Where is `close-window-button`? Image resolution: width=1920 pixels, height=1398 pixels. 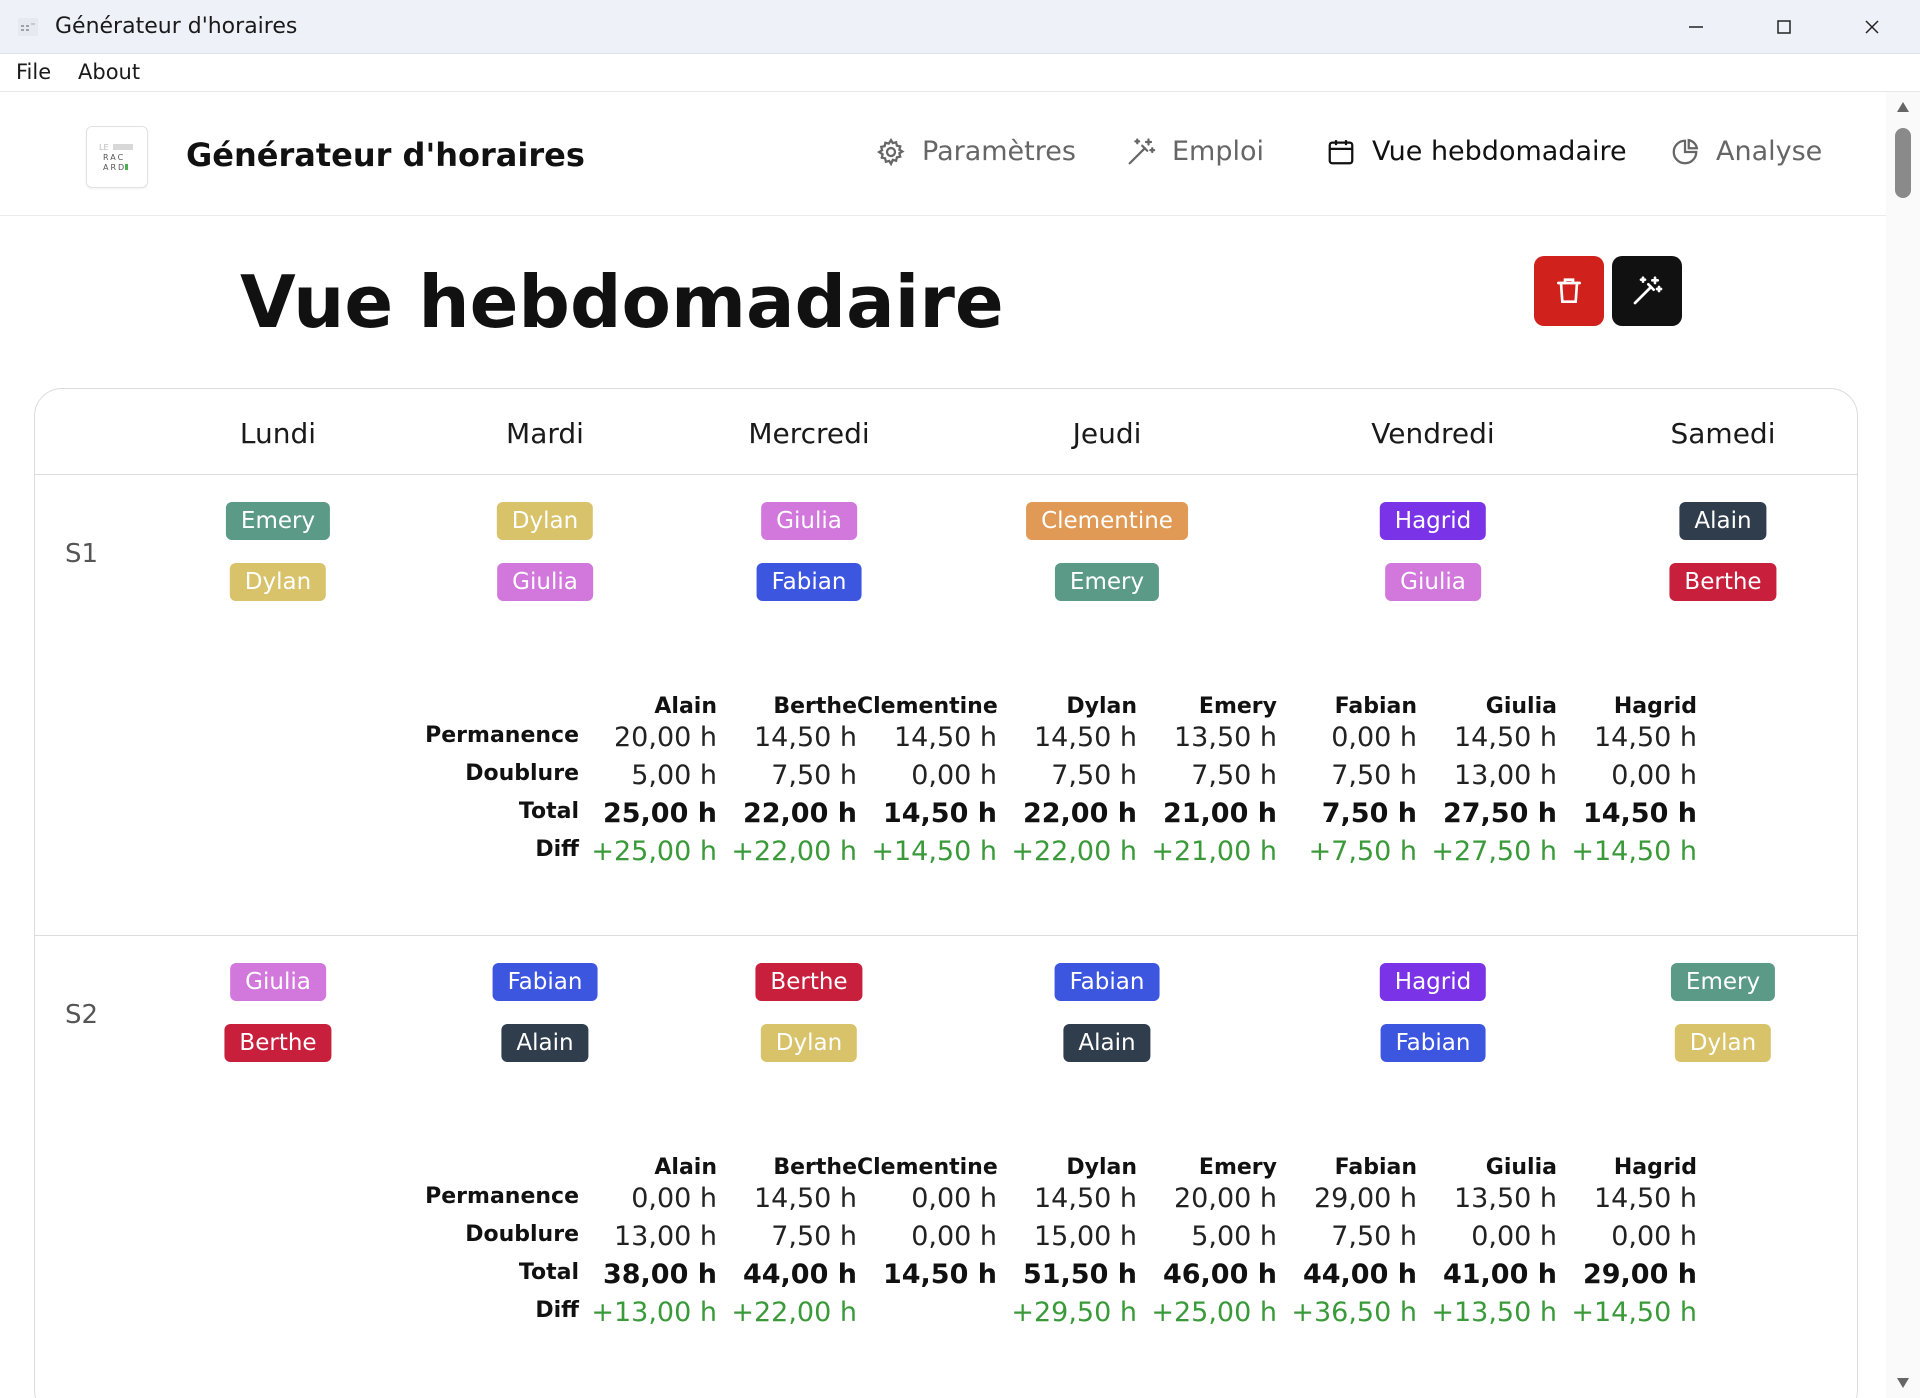
close-window-button is located at coordinates (1872, 27).